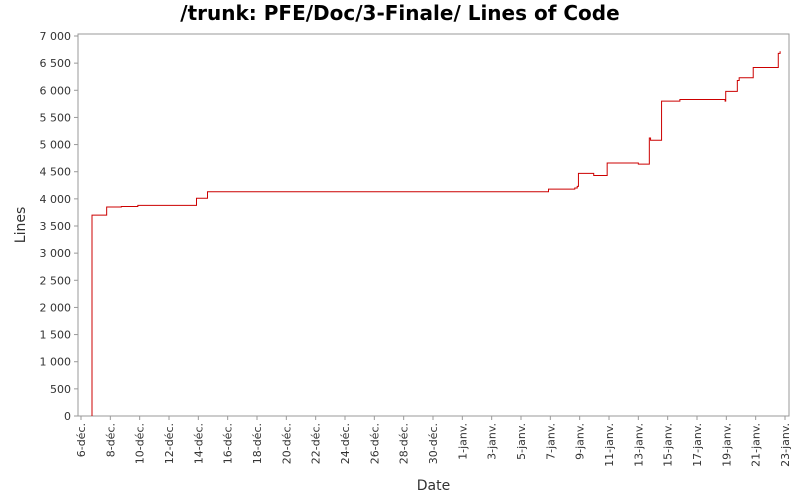 This screenshot has height=500, width=800. Describe the element at coordinates (374, 443) in the screenshot. I see `x-tick-label: 26-déc.` at that location.